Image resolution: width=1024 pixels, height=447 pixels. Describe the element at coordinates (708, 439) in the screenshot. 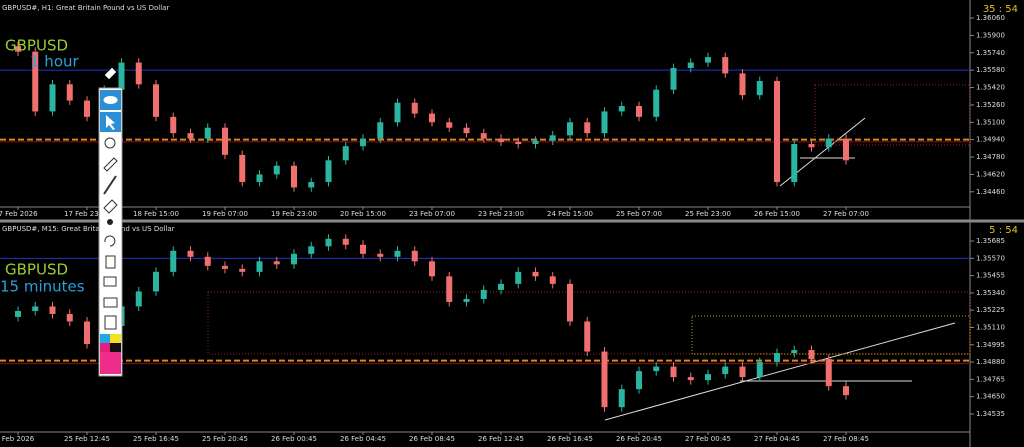

I see `x-tick-label: 27 Feb 00:45` at that location.